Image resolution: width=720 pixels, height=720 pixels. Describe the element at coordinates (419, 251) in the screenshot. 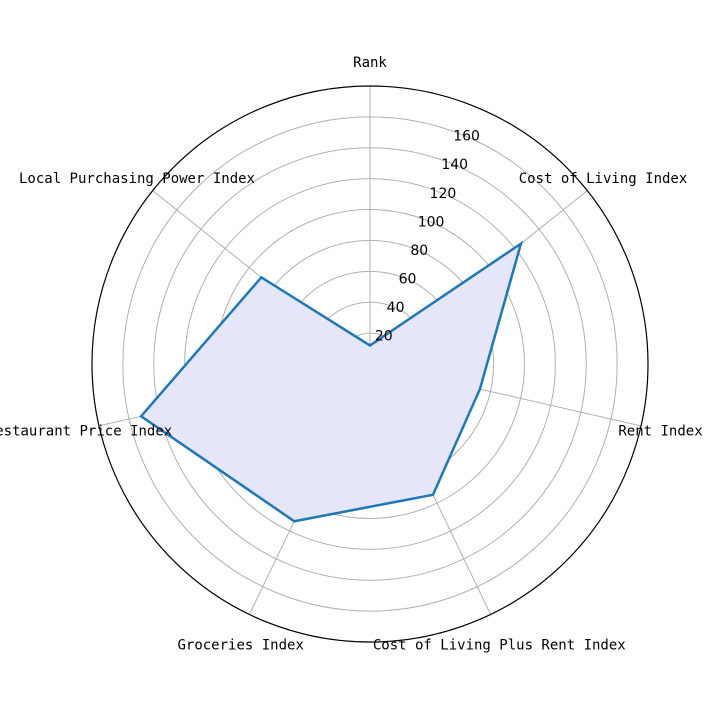

I see `radial-tick-label: 80` at that location.